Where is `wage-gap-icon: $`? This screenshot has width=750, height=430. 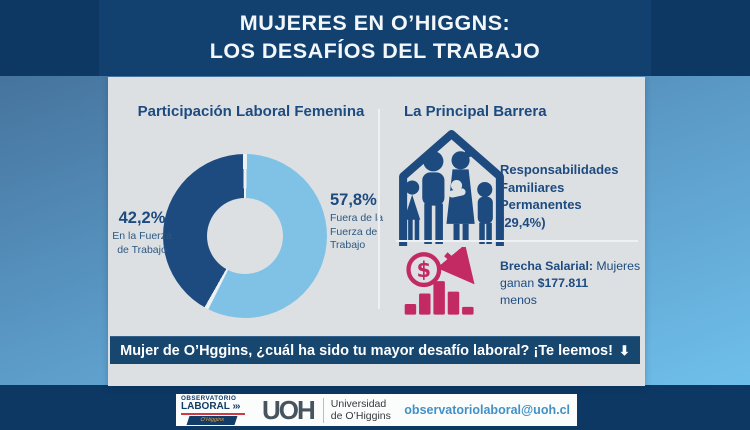 wage-gap-icon: $ is located at coordinates (439, 281).